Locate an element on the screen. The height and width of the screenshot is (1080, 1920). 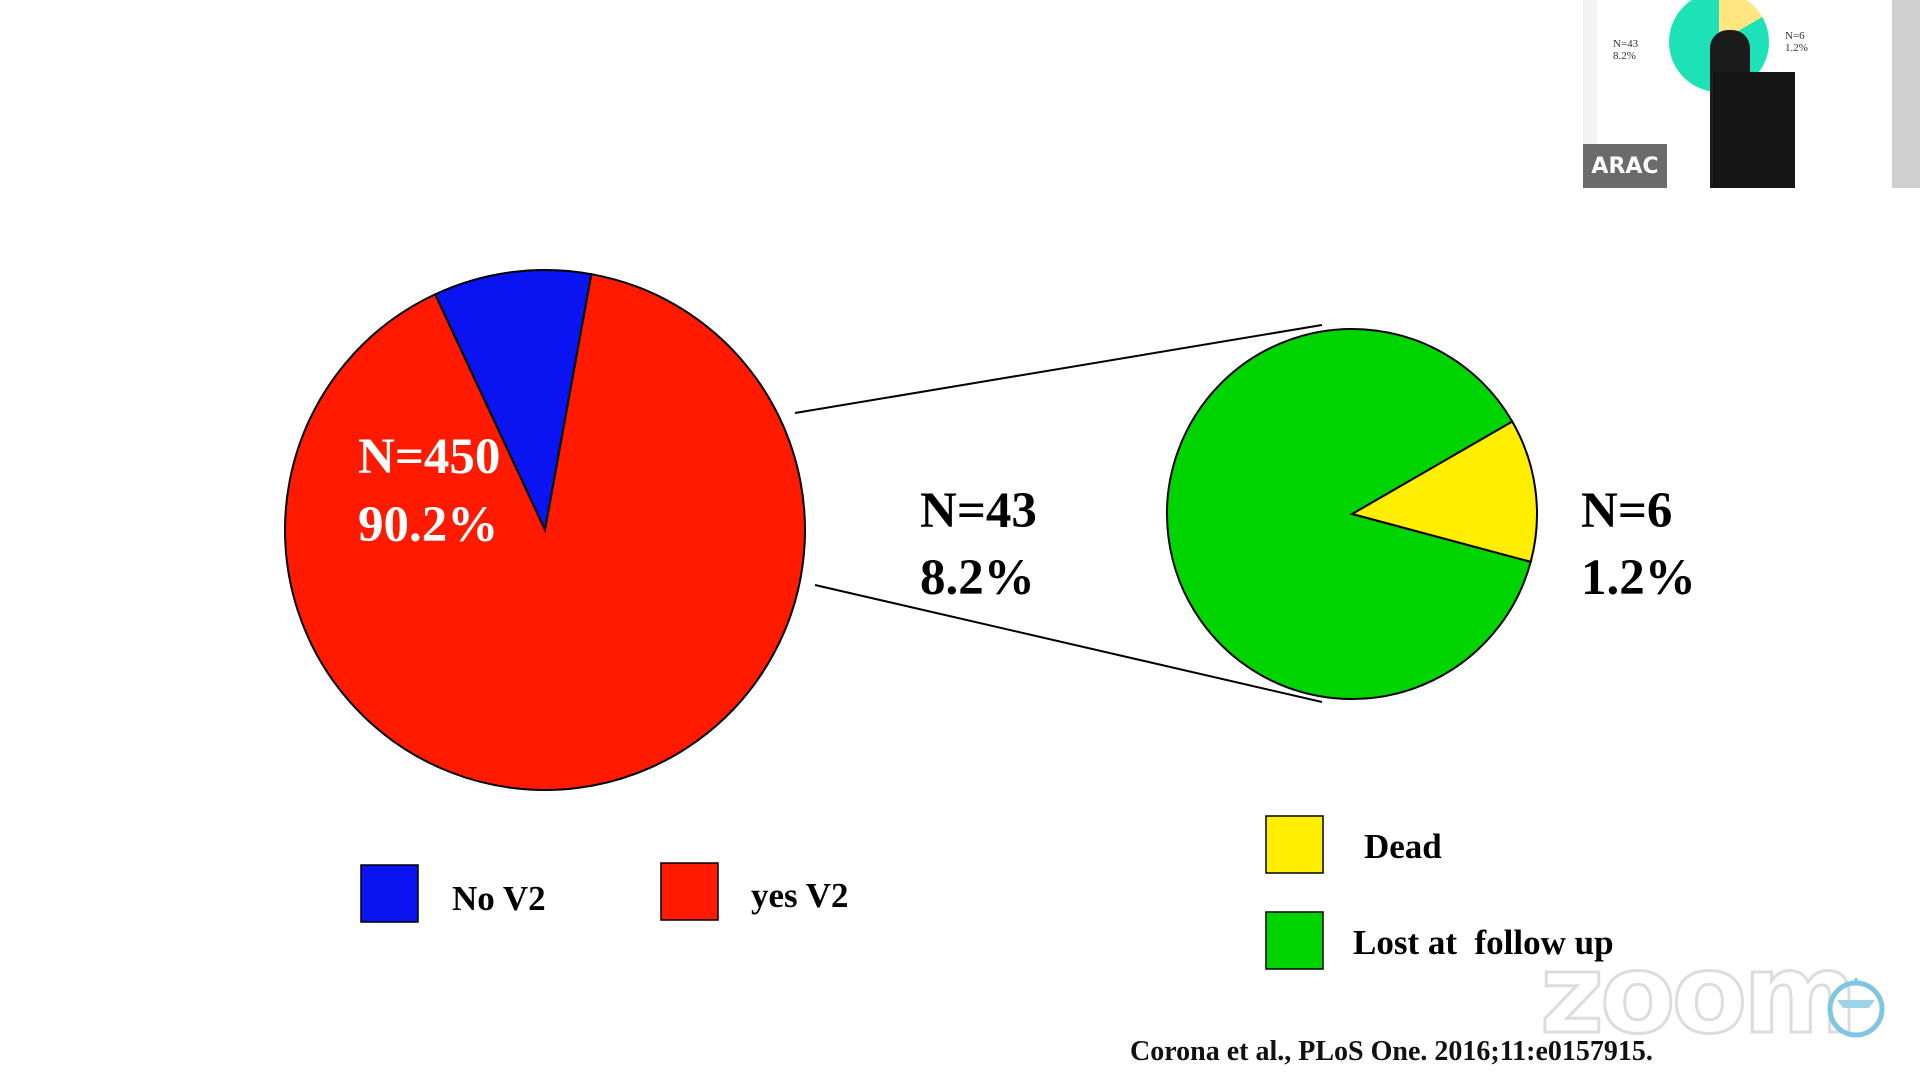
pie1-annotation-pct: 90.2% is located at coordinates (428, 525).